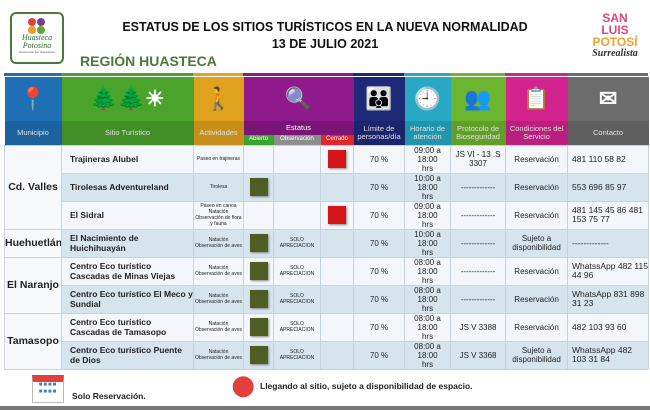 The image size is (650, 410). What do you see at coordinates (608, 159) in the screenshot?
I see `contact: 481 110 58 82` at bounding box center [608, 159].